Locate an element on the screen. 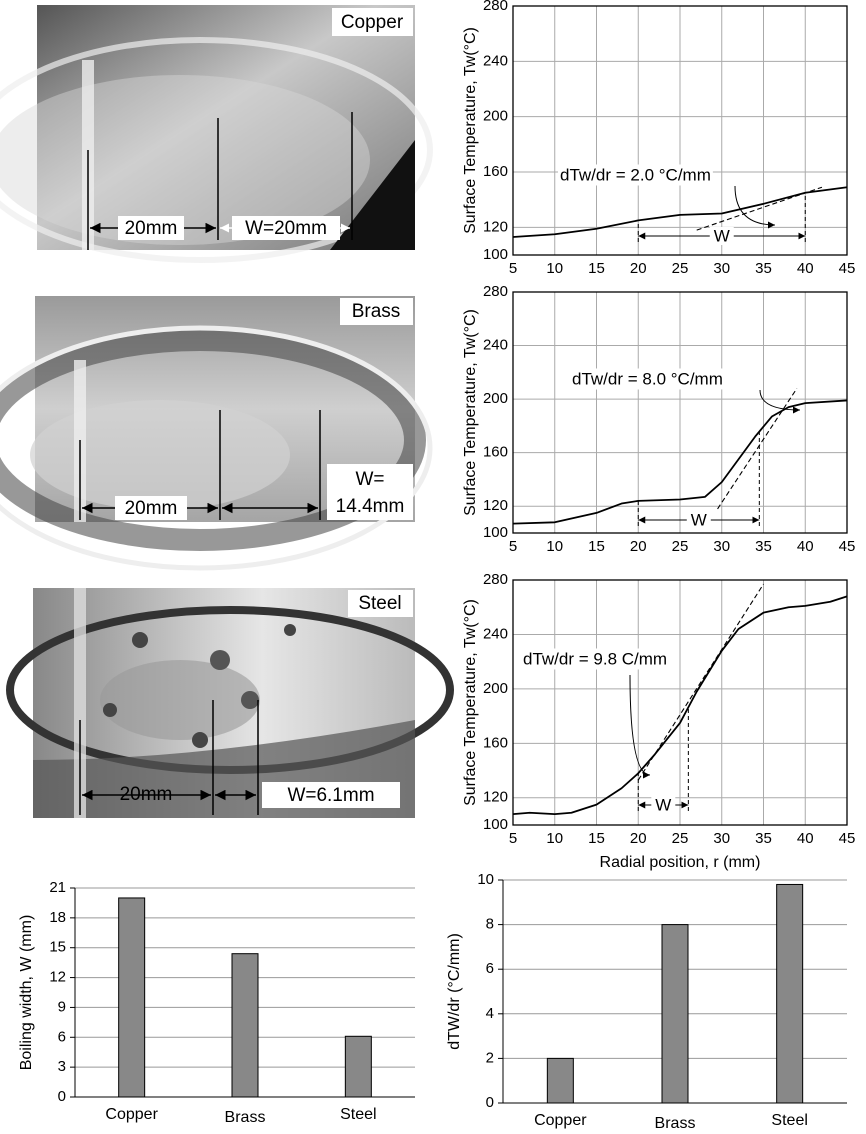 Image resolution: width=866 pixels, height=1134 pixels. photo-steel: 20mm W=6.1mm Steel is located at coordinates (230, 703).